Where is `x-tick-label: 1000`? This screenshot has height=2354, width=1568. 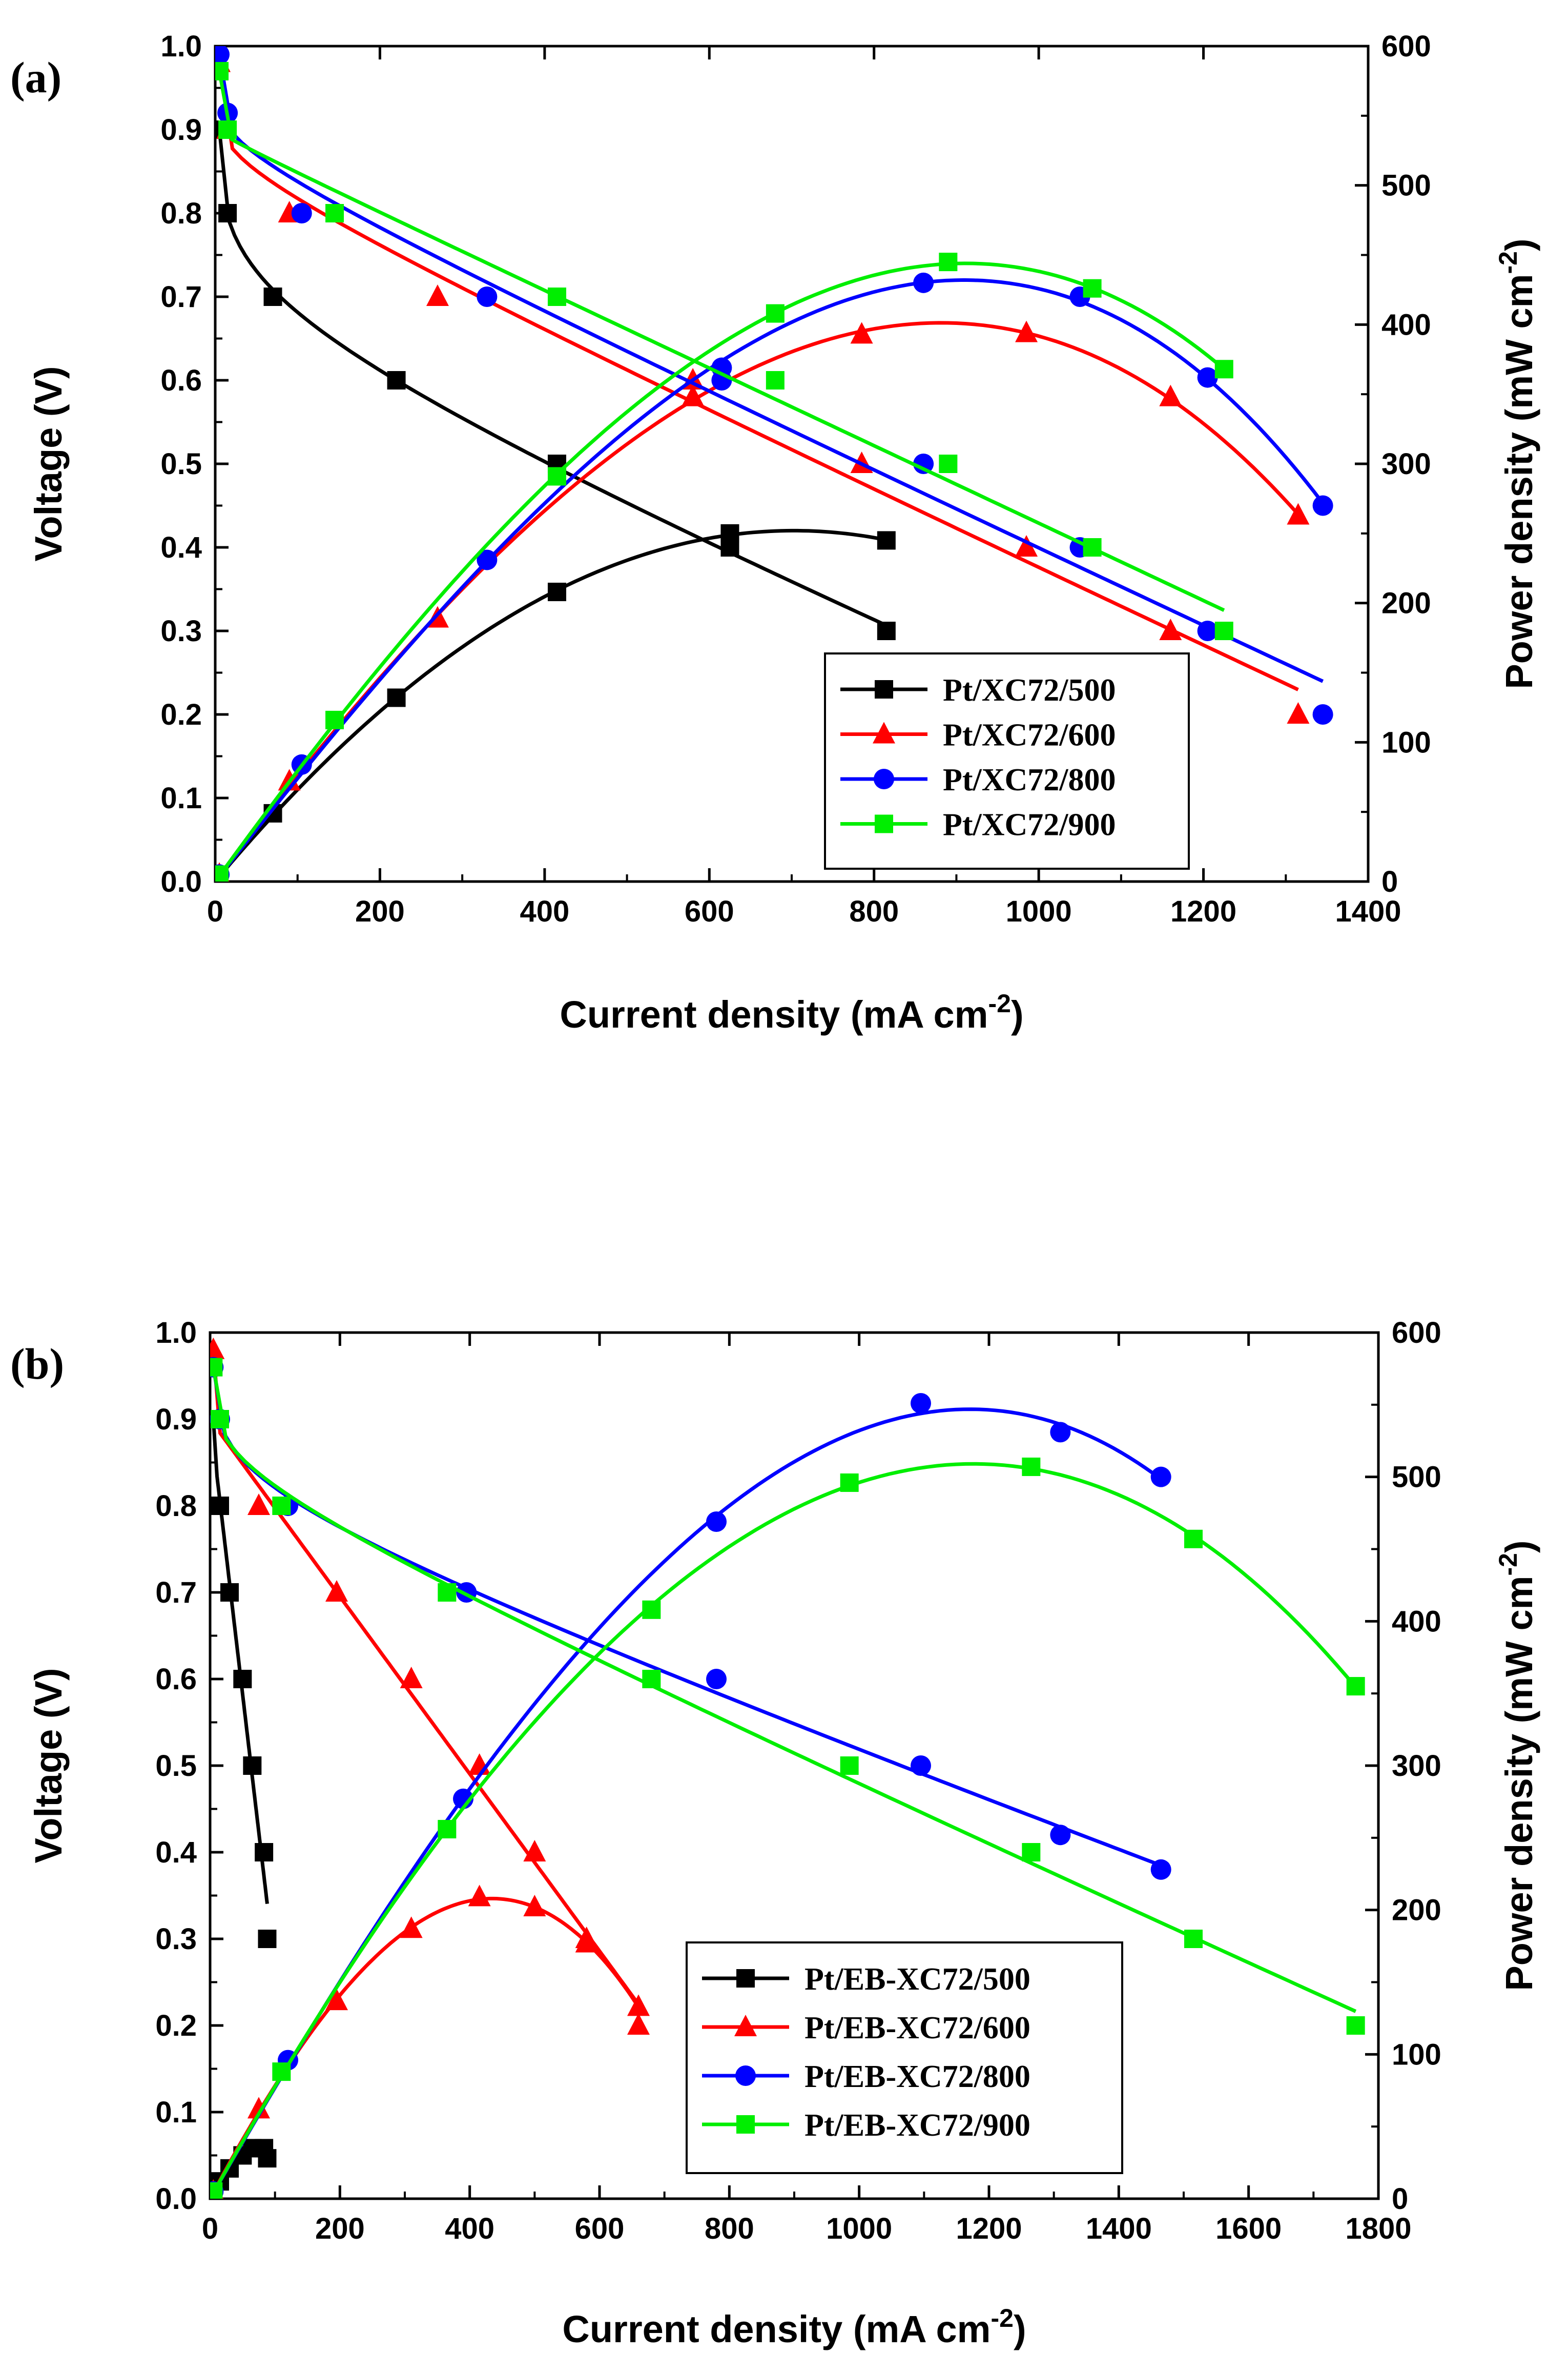 x-tick-label: 1000 is located at coordinates (1039, 911).